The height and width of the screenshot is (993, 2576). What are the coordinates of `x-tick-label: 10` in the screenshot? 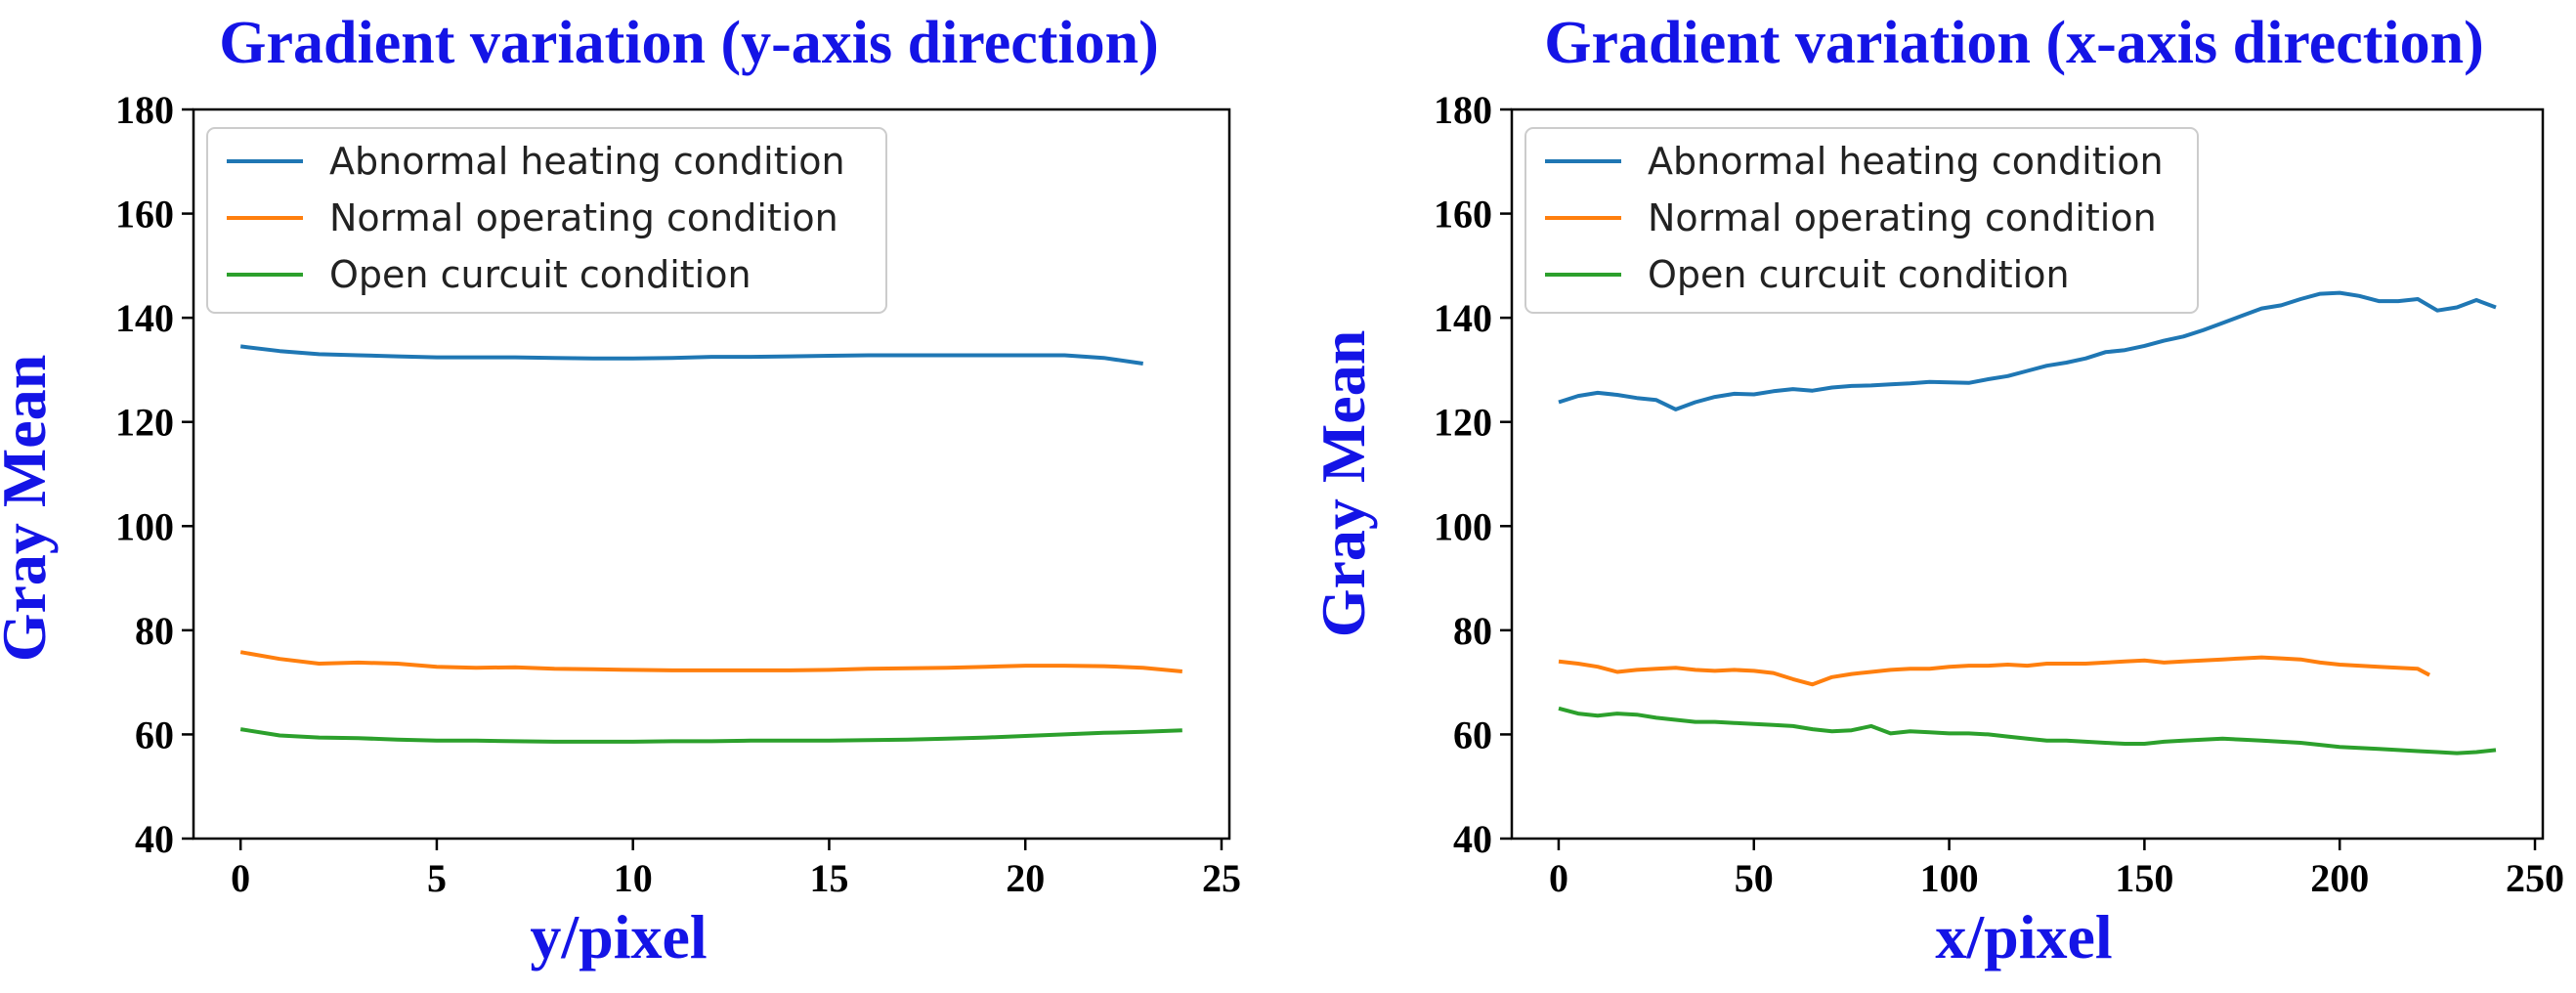 It's located at (634, 878).